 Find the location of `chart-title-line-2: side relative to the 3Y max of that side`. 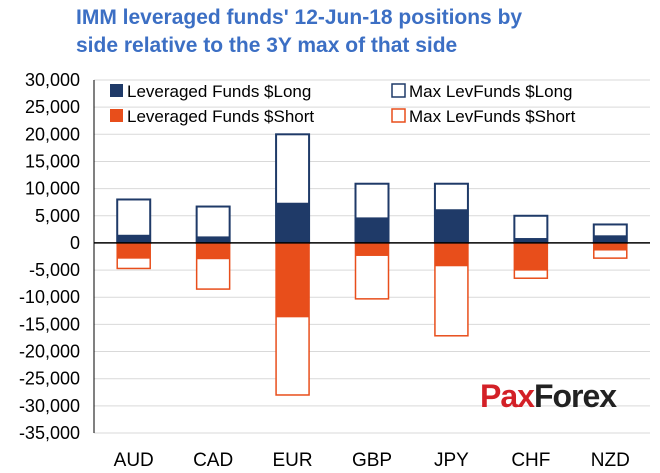

chart-title-line-2: side relative to the 3Y max of that side is located at coordinates (267, 45).